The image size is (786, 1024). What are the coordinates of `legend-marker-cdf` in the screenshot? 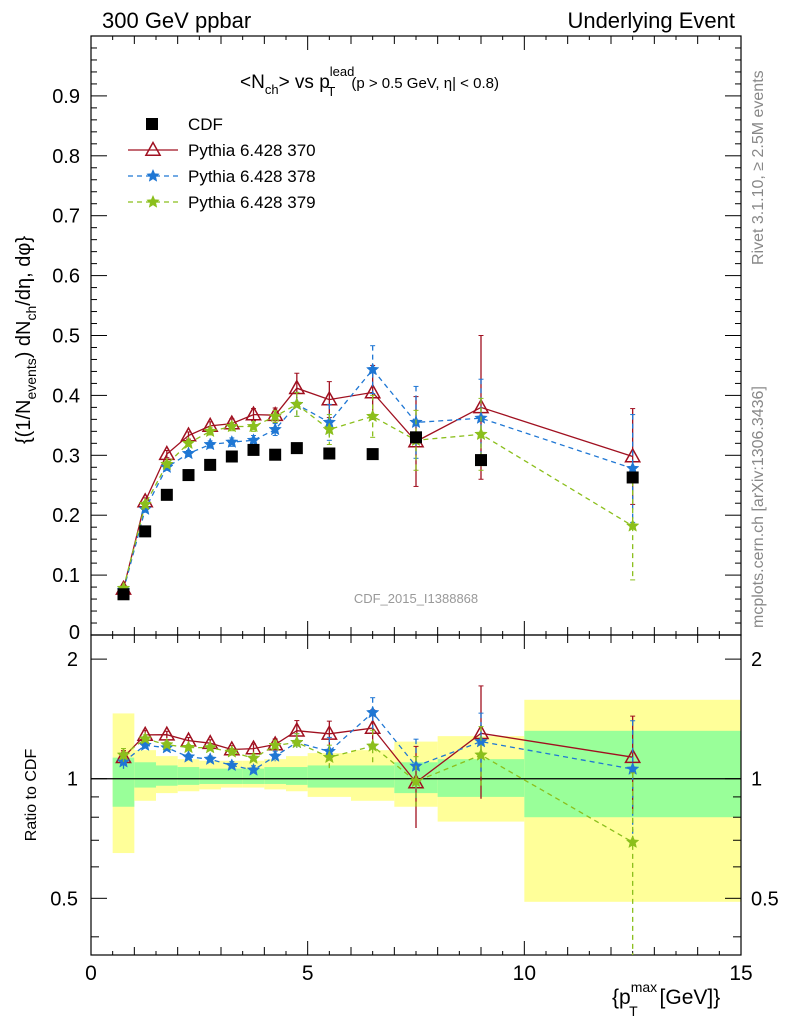 It's located at (152, 124).